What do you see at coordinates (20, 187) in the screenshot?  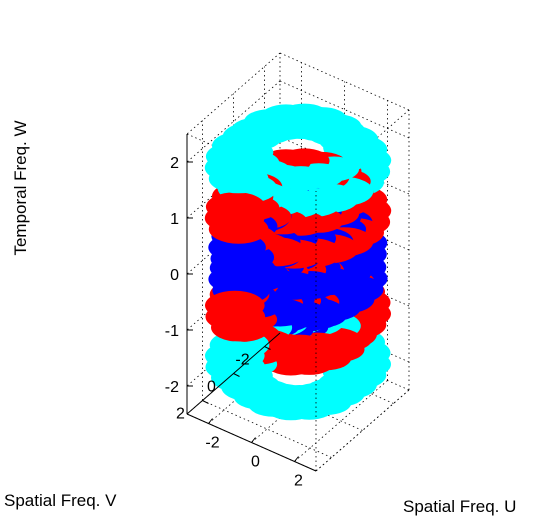 I see `z-axis-label: Temporal Freq. W` at bounding box center [20, 187].